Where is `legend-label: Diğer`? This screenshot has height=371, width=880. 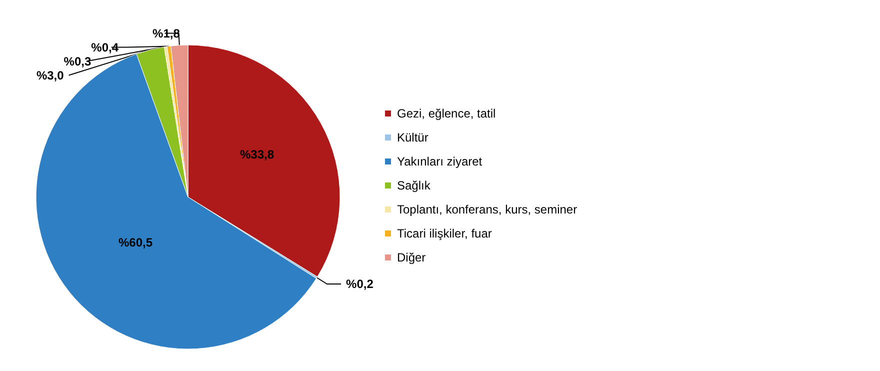 legend-label: Diğer is located at coordinates (411, 257).